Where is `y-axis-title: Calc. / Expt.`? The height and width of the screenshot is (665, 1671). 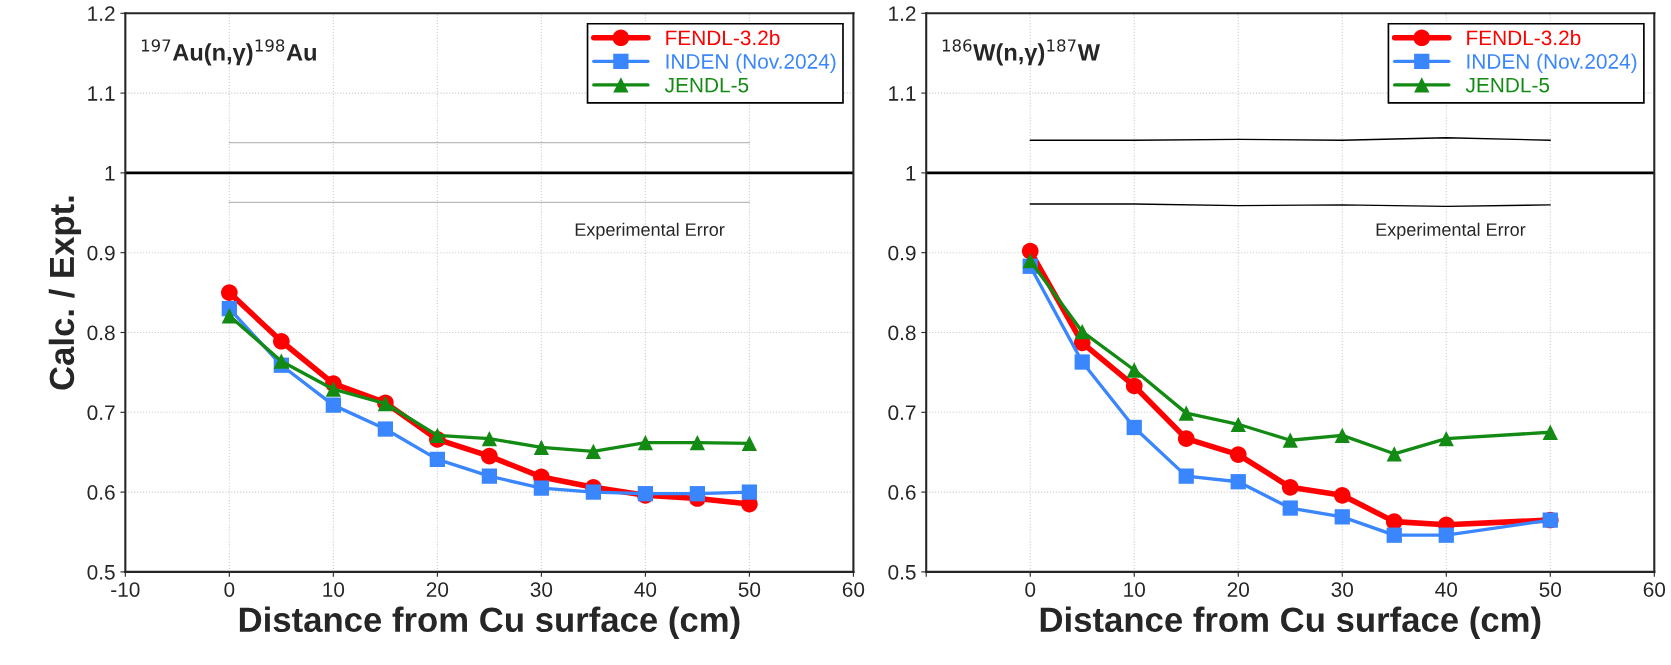 y-axis-title: Calc. / Expt. is located at coordinates (65, 293).